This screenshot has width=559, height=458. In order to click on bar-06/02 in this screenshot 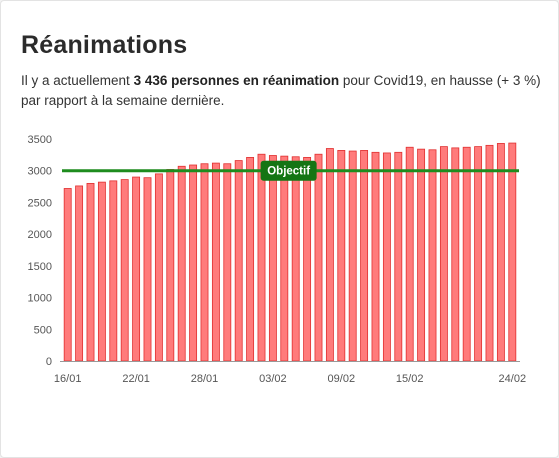, I will do `click(307, 259)`.